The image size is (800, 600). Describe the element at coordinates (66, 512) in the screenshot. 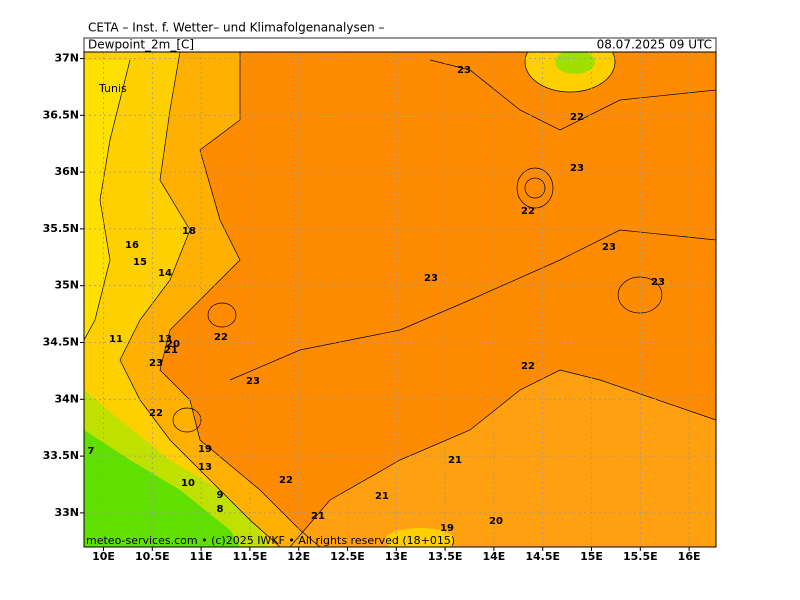

I see `lat-label: 33N` at that location.